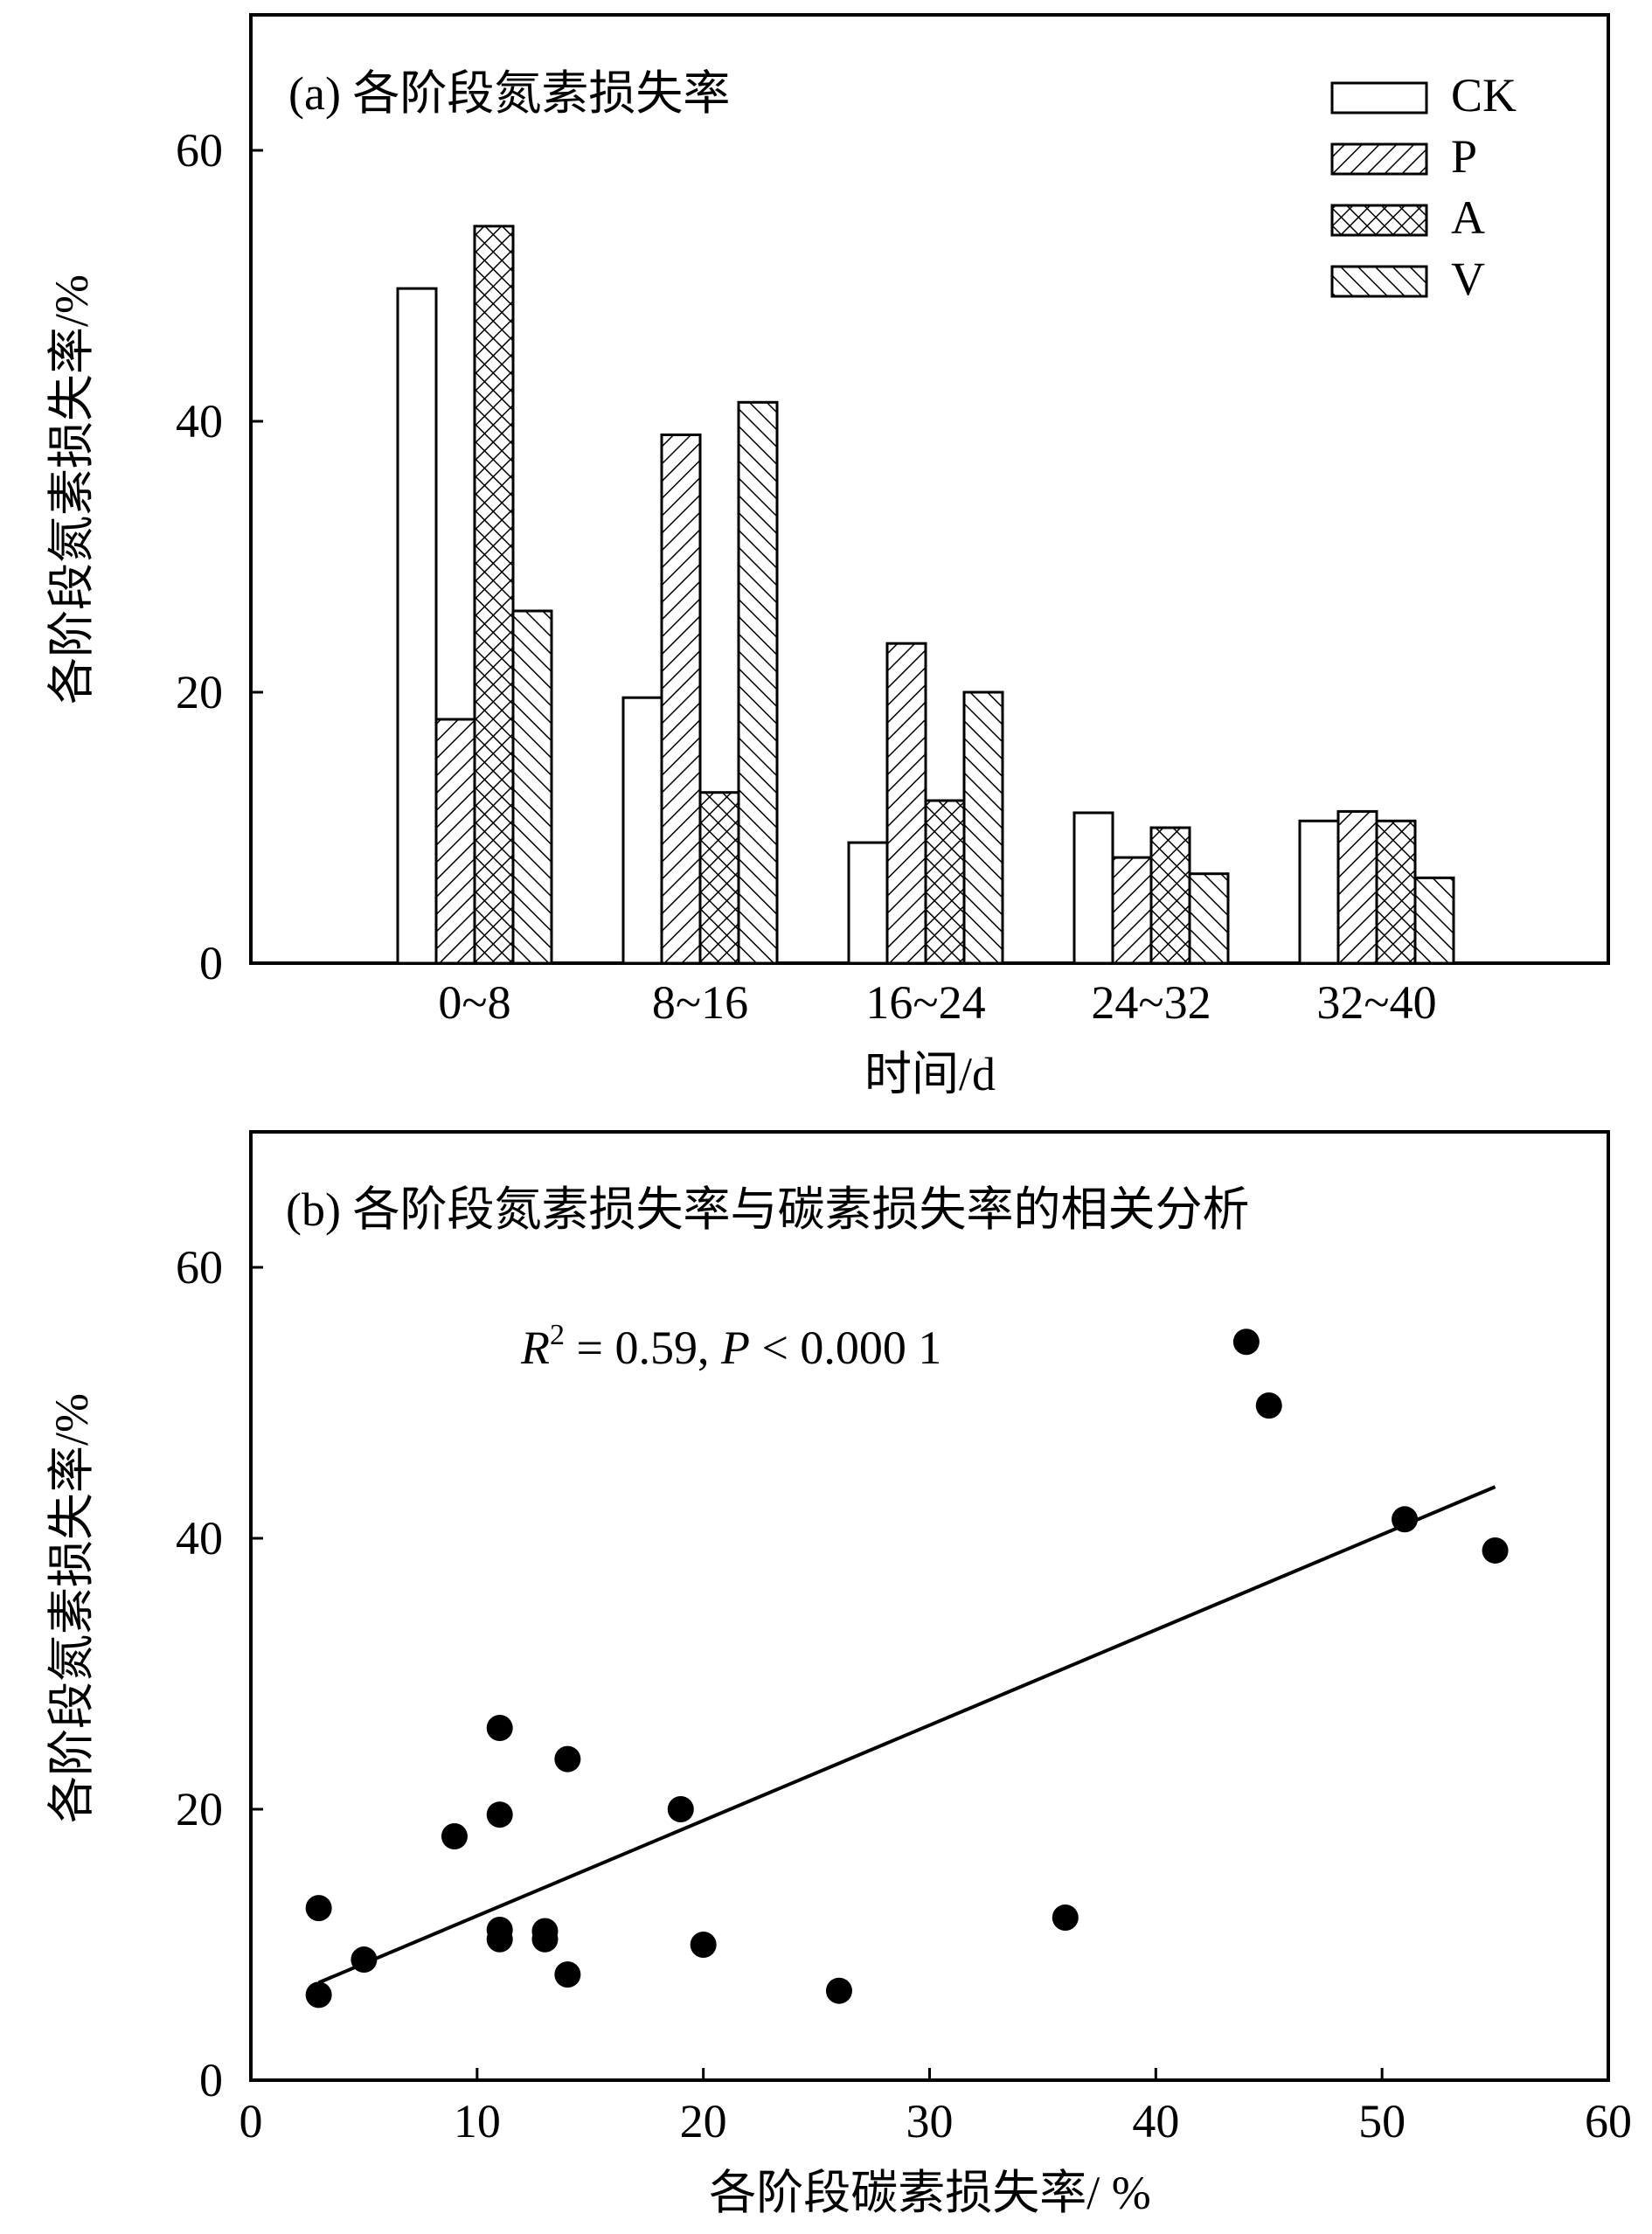 The width and height of the screenshot is (1652, 2234). I want to click on x-tick-label-30: 30, so click(930, 2121).